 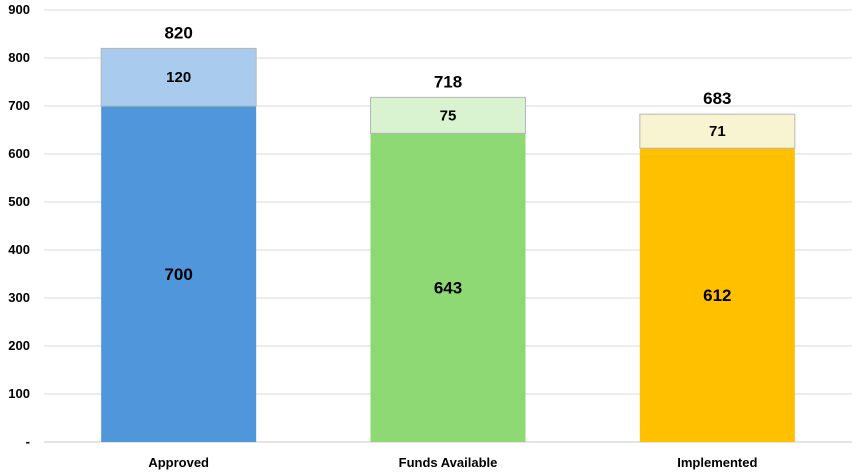 What do you see at coordinates (19, 201) in the screenshot?
I see `y-tick-label: 500` at bounding box center [19, 201].